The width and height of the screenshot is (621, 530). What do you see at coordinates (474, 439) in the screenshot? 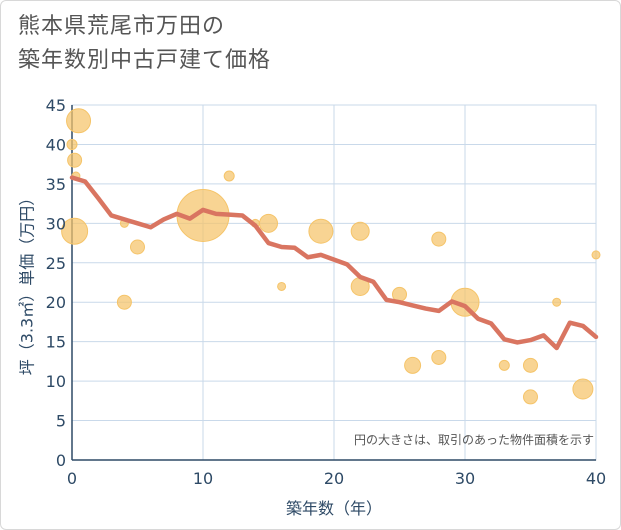
I see `size-note: 円の大きさは、取引のあった物件面積を示す` at bounding box center [474, 439].